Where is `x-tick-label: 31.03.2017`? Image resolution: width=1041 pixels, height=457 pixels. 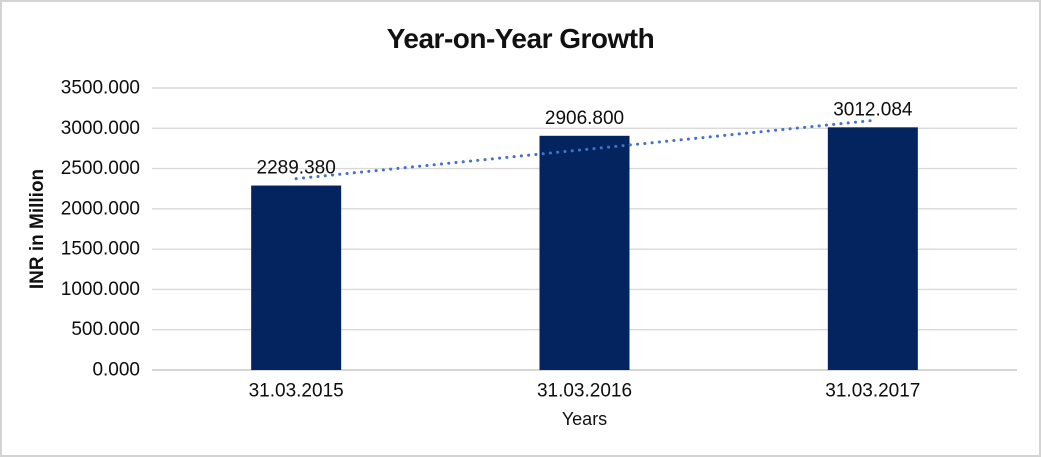 x-tick-label: 31.03.2017 is located at coordinates (872, 391).